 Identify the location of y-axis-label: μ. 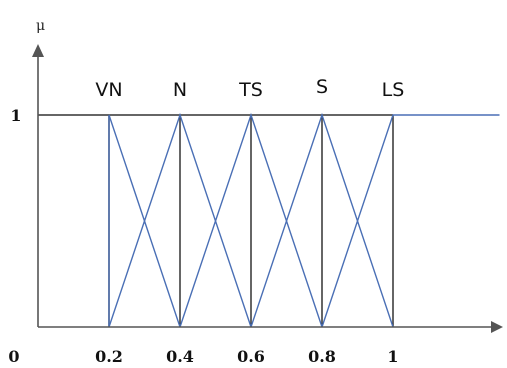
(40, 26).